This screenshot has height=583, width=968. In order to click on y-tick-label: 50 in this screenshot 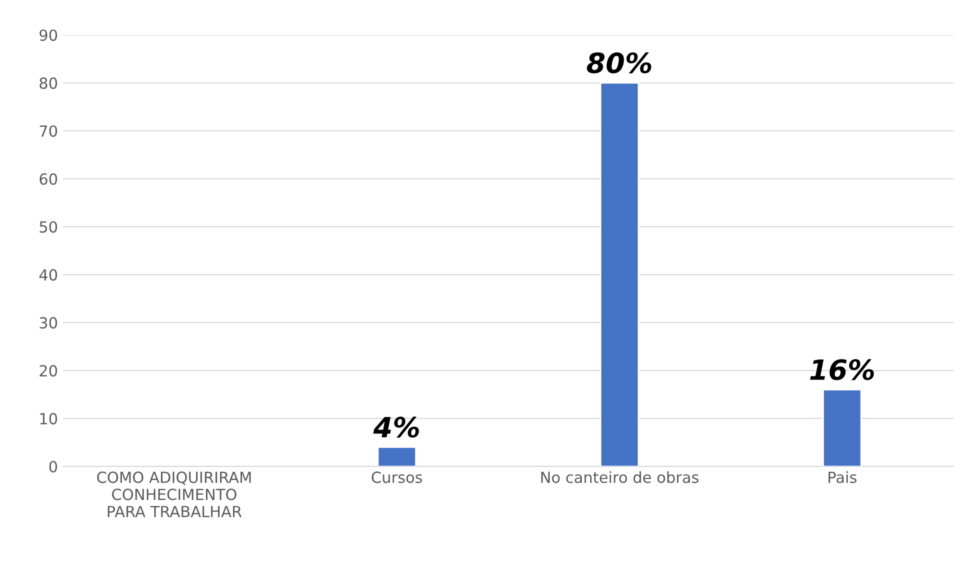, I will do `click(49, 227)`.